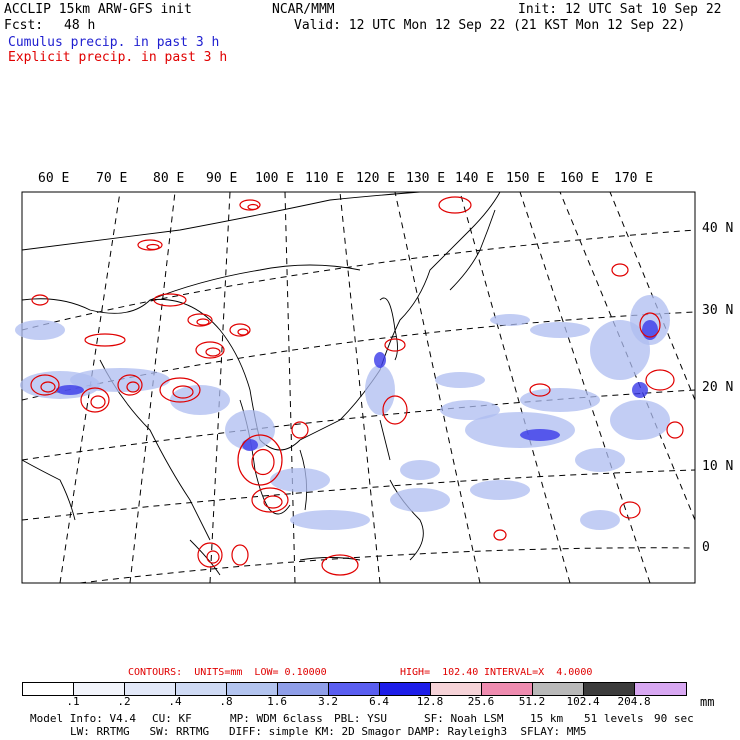 The width and height of the screenshot is (740, 740). Describe the element at coordinates (634, 178) in the screenshot. I see `lon-label: 170 E` at that location.